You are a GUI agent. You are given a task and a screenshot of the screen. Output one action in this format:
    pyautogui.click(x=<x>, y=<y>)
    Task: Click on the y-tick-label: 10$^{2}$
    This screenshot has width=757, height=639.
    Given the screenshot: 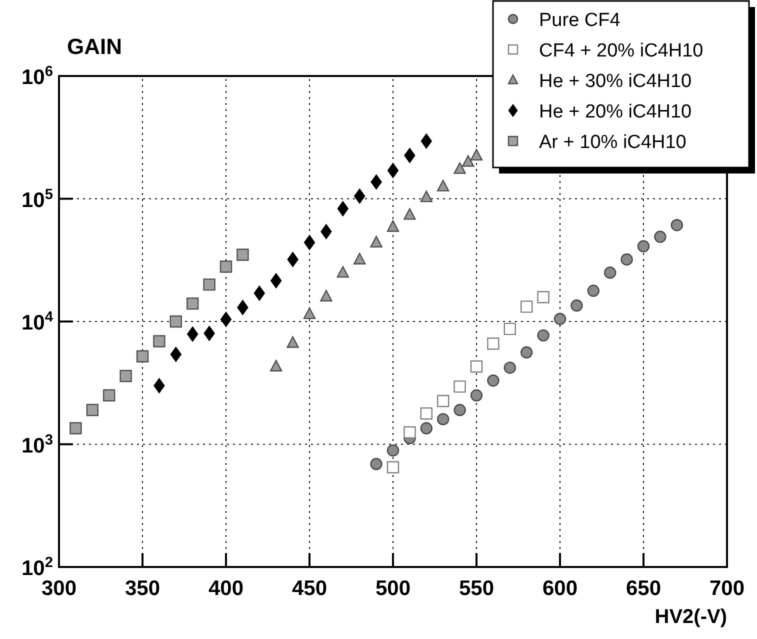 What is the action you would take?
    pyautogui.click(x=37, y=567)
    